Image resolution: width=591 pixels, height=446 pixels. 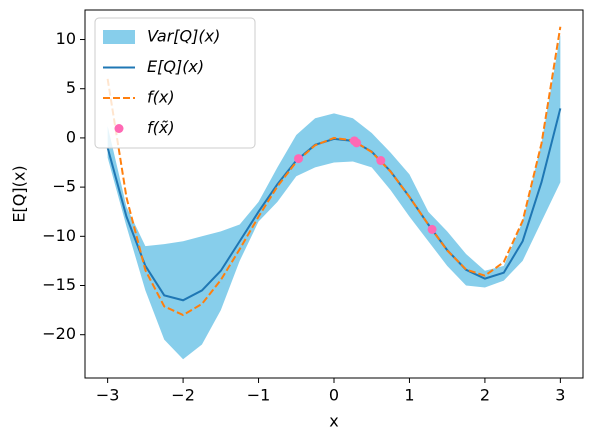 What do you see at coordinates (161, 97) in the screenshot?
I see `legend-label: f(x)` at bounding box center [161, 97].